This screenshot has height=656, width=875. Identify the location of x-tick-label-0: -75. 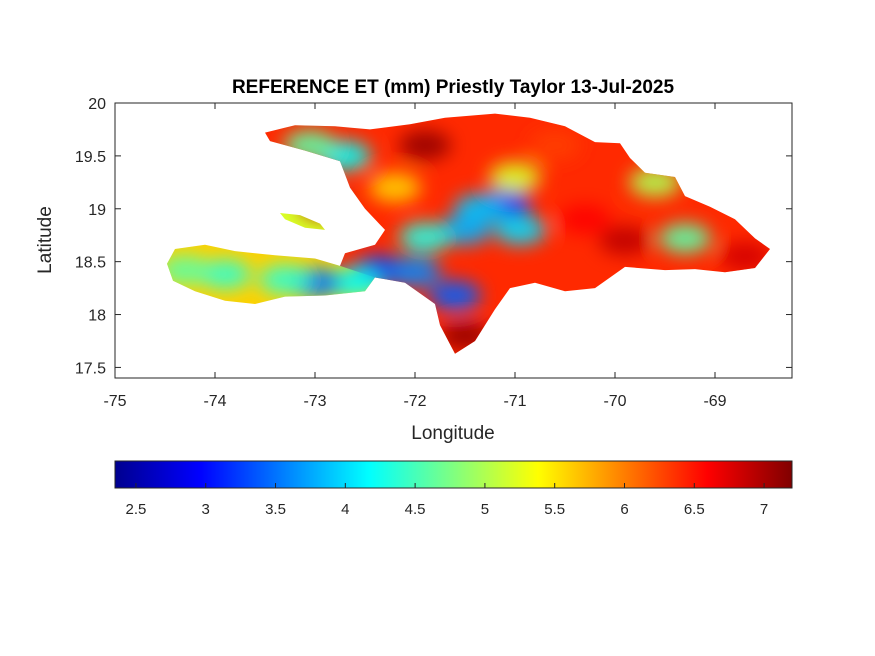
(114, 401).